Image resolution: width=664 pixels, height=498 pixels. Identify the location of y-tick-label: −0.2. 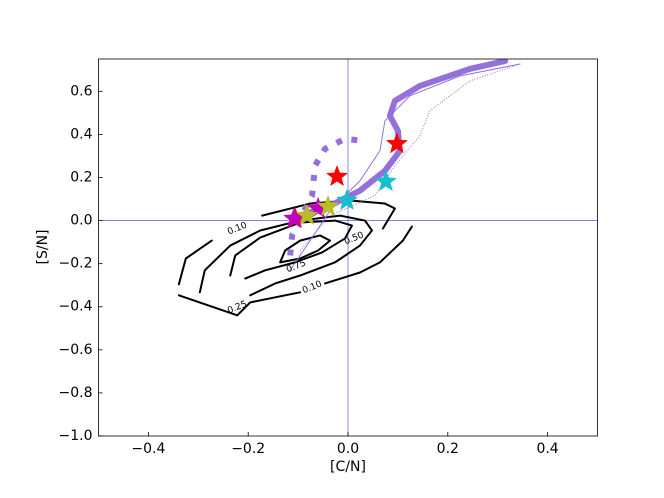
(76, 264).